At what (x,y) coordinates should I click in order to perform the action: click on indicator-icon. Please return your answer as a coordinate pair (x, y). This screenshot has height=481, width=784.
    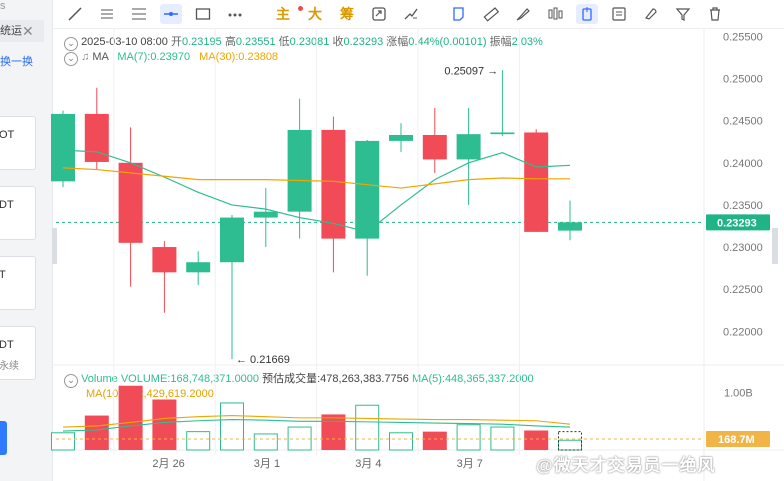
    Looking at the image, I should click on (587, 14).